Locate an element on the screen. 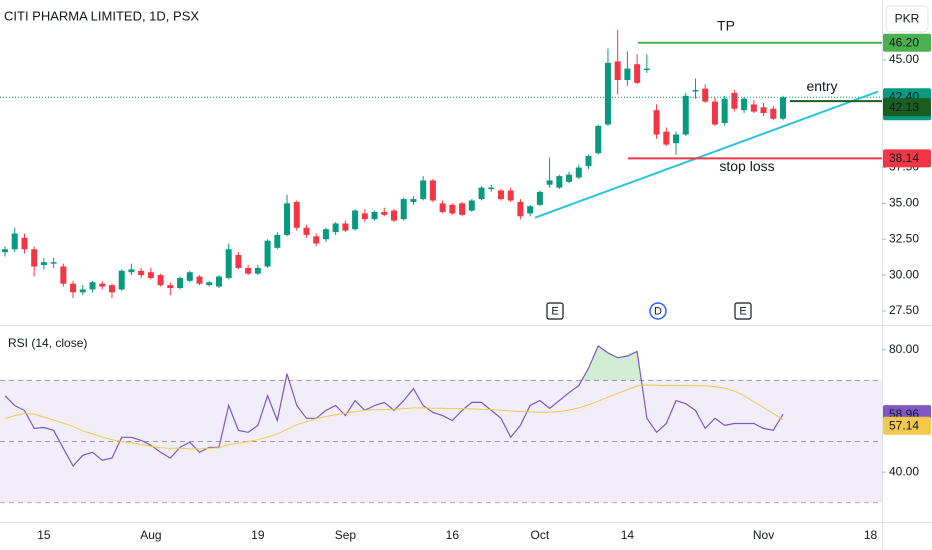 This screenshot has height=550, width=932. tp-price-badge is located at coordinates (907, 42).